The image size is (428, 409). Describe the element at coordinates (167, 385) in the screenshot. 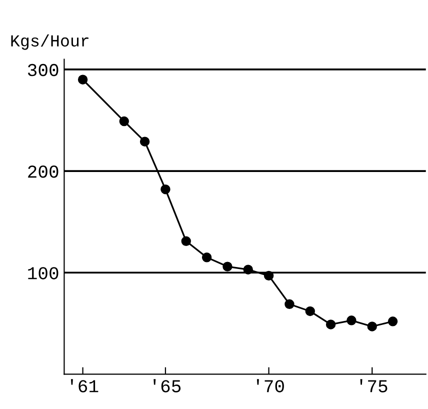

I see `x-tick-label: '65` at that location.